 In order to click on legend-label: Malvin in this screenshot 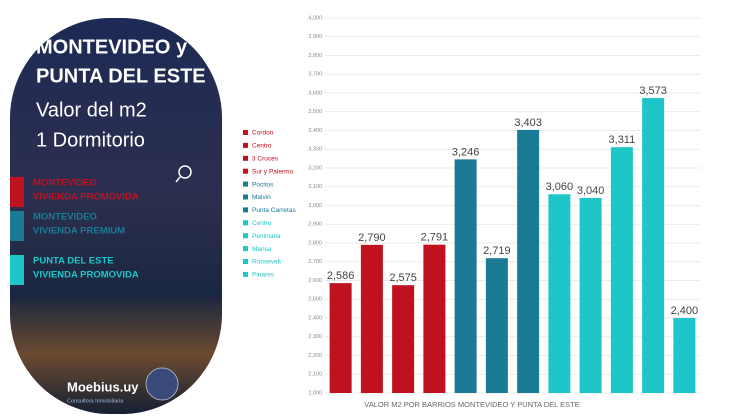, I will do `click(261, 197)`.